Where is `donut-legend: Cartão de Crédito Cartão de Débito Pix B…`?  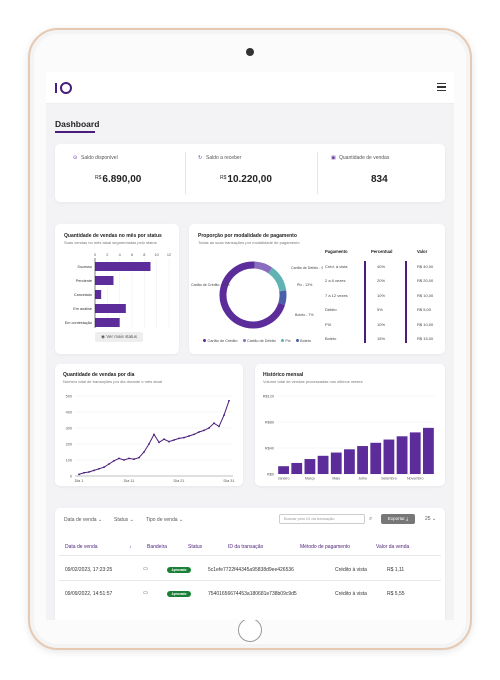
donut-legend: Cartão de Crédito Cartão de Débito Pix B… is located at coordinates (259, 341).